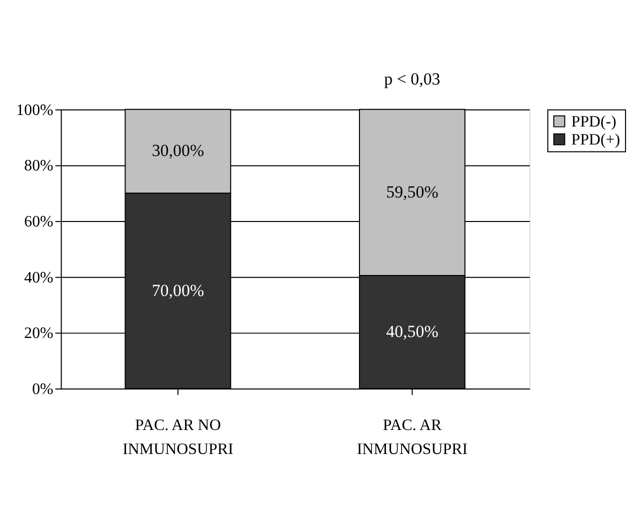  I want to click on data-label: 30,00%, so click(178, 150).